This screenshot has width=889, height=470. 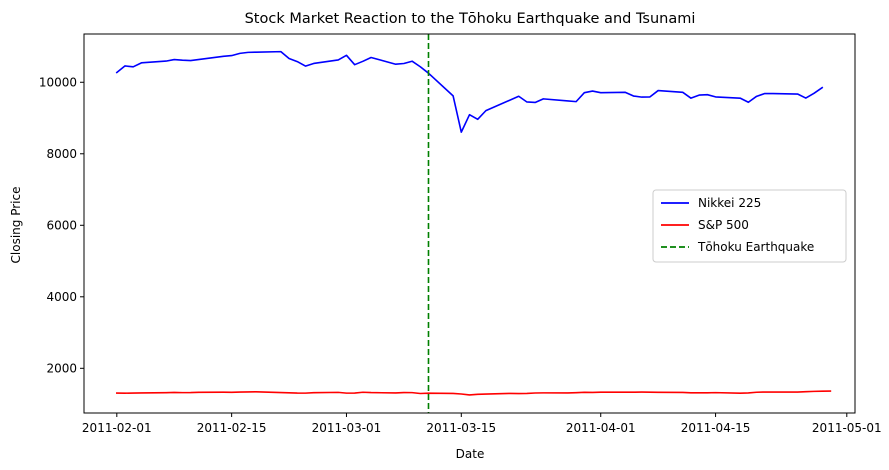 What do you see at coordinates (117, 428) in the screenshot?
I see `x-tick-label: 2011-02-01` at bounding box center [117, 428].